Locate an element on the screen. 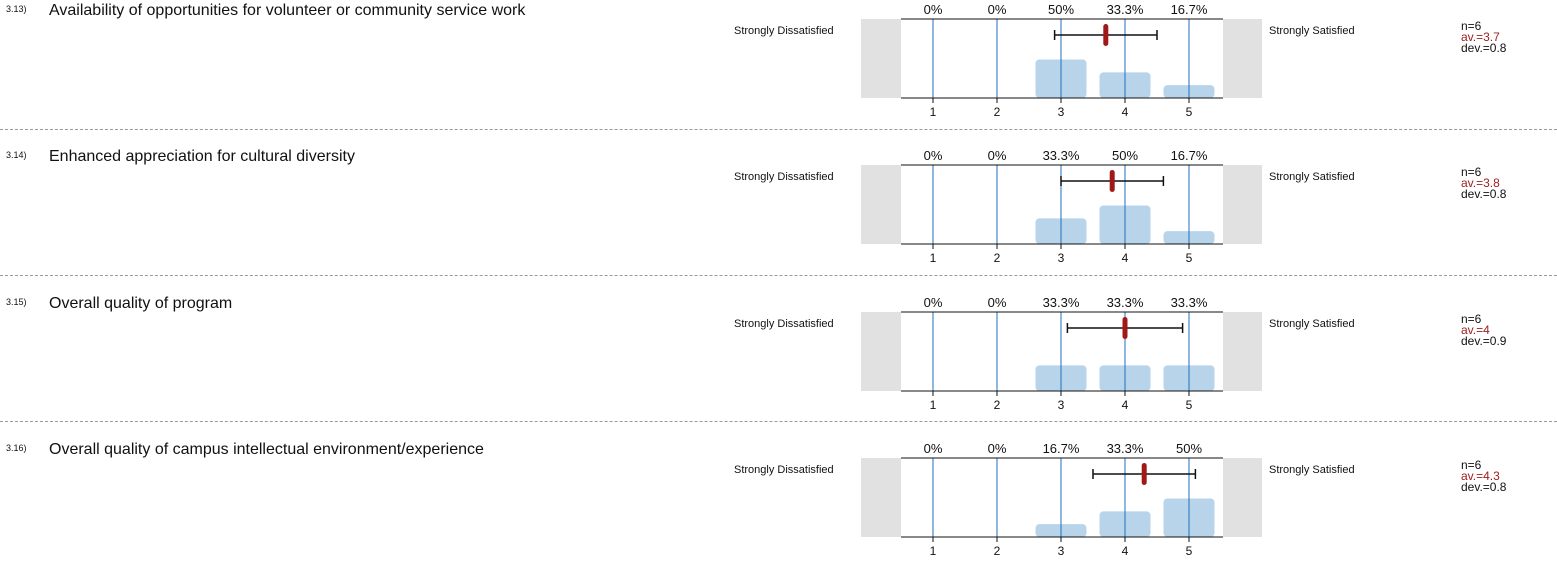  stat-average: av.=3.8 is located at coordinates (1480, 183).